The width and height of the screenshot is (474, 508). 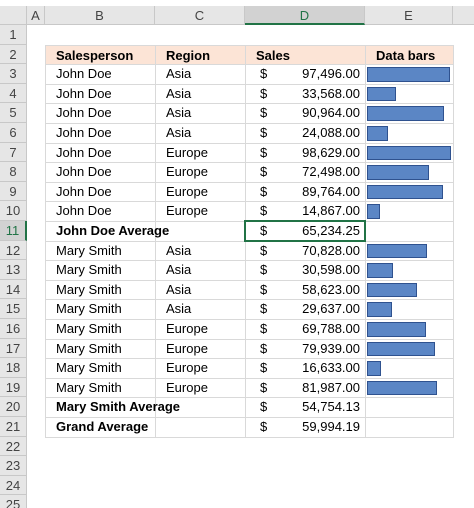 I want to click on sales-value: 81,987.00, so click(x=331, y=387).